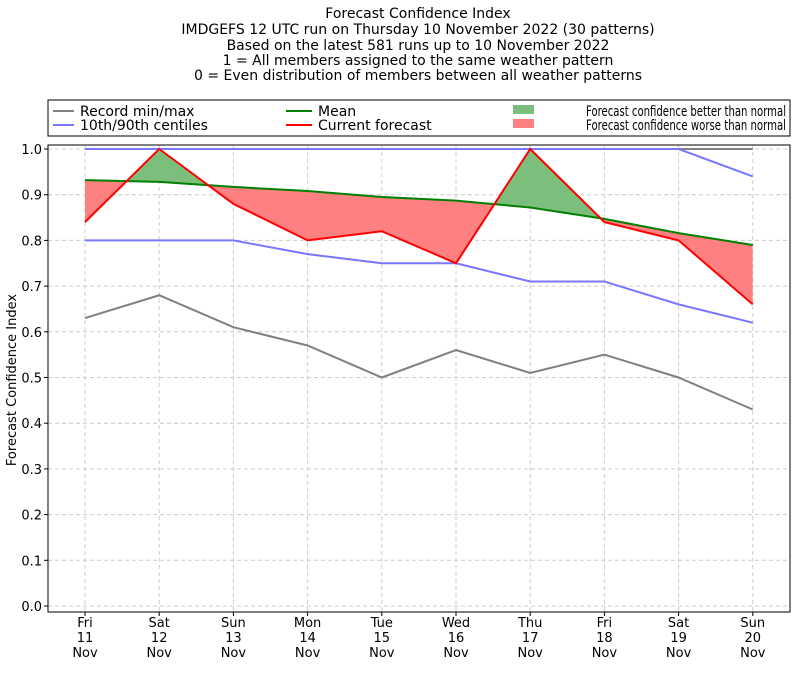 The height and width of the screenshot is (676, 800). Describe the element at coordinates (382, 638) in the screenshot. I see `x-tick-label: 15` at that location.